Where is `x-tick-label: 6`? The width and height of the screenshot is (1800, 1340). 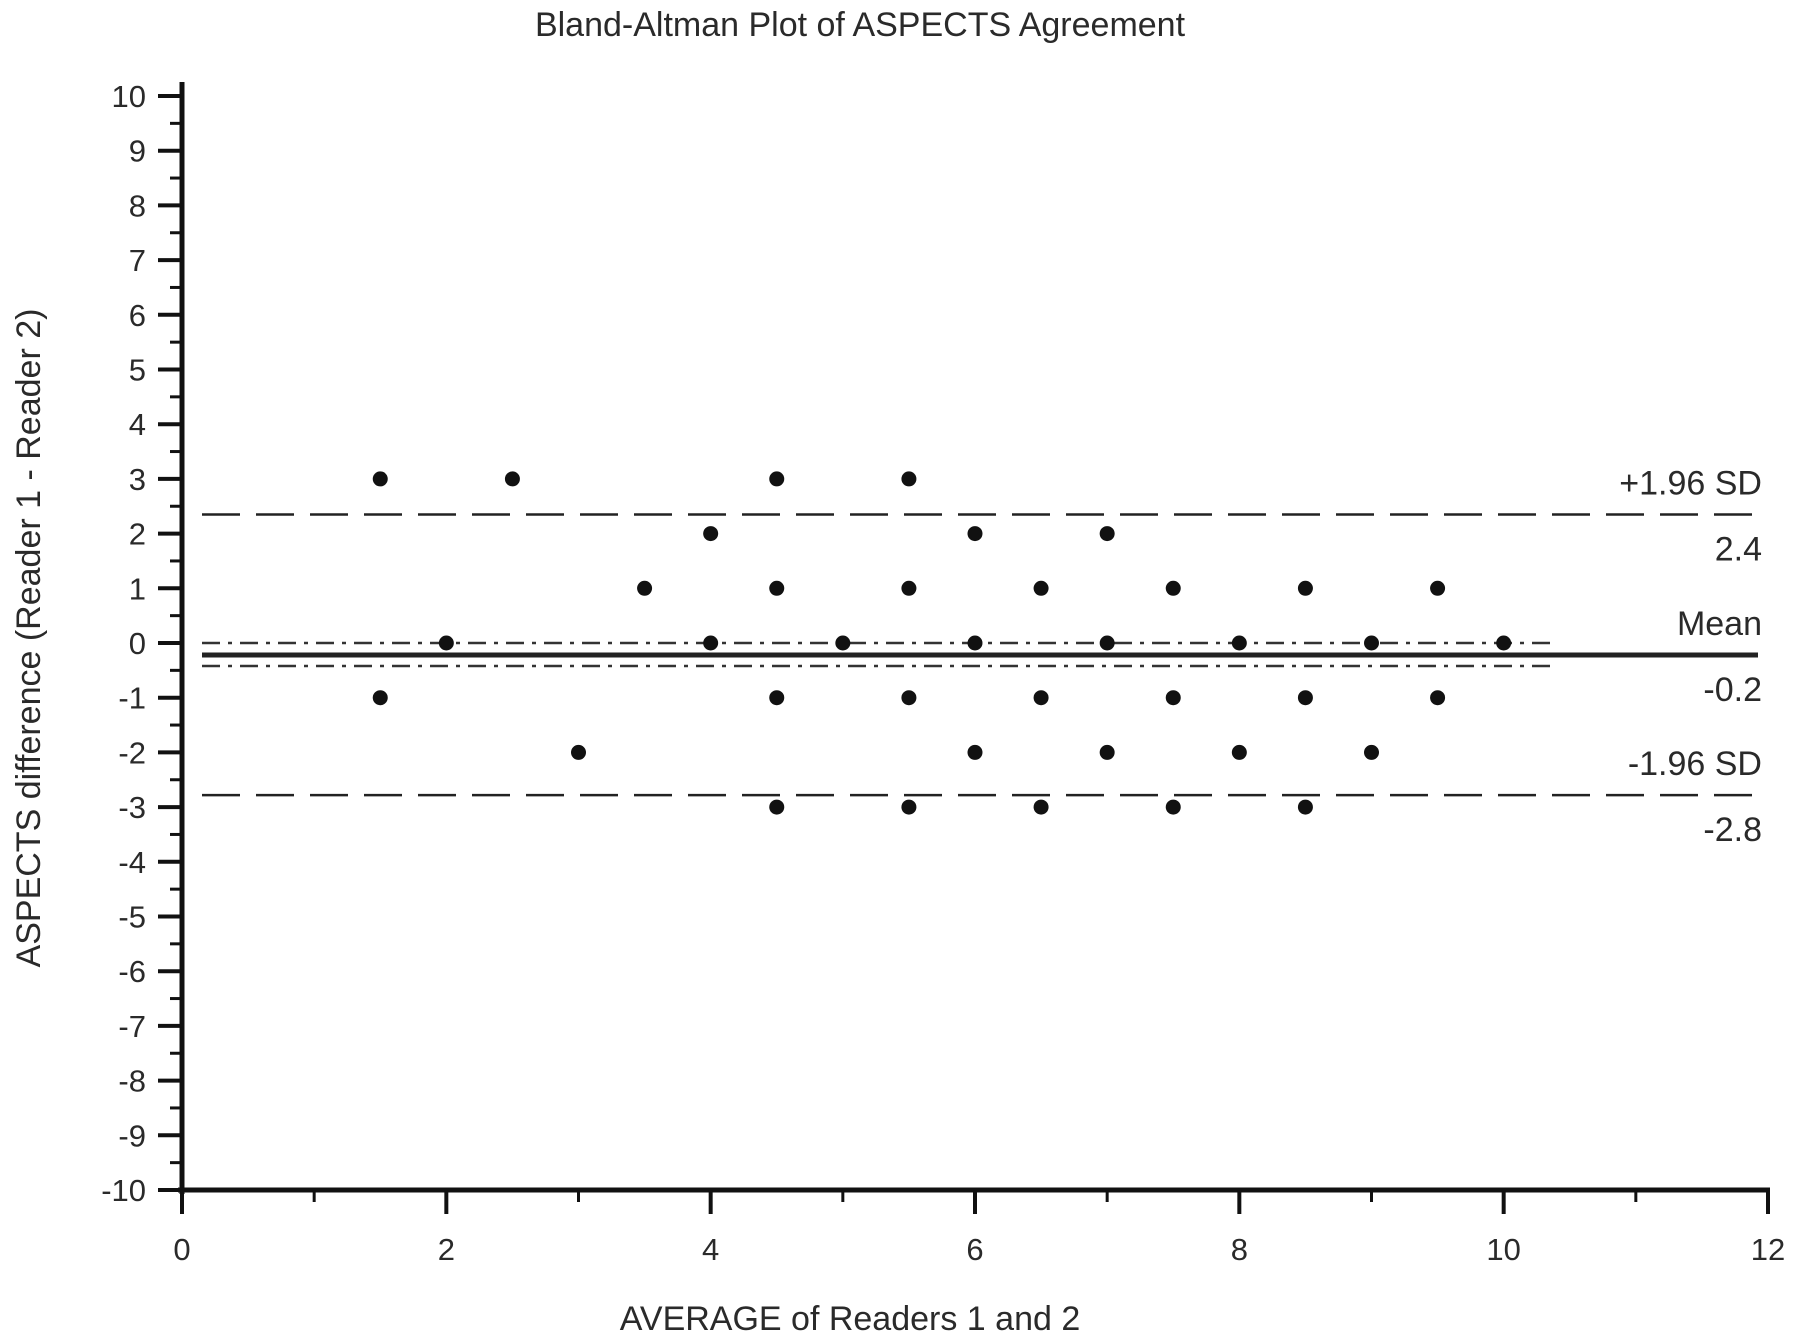 x-tick-label: 6 is located at coordinates (974, 1249).